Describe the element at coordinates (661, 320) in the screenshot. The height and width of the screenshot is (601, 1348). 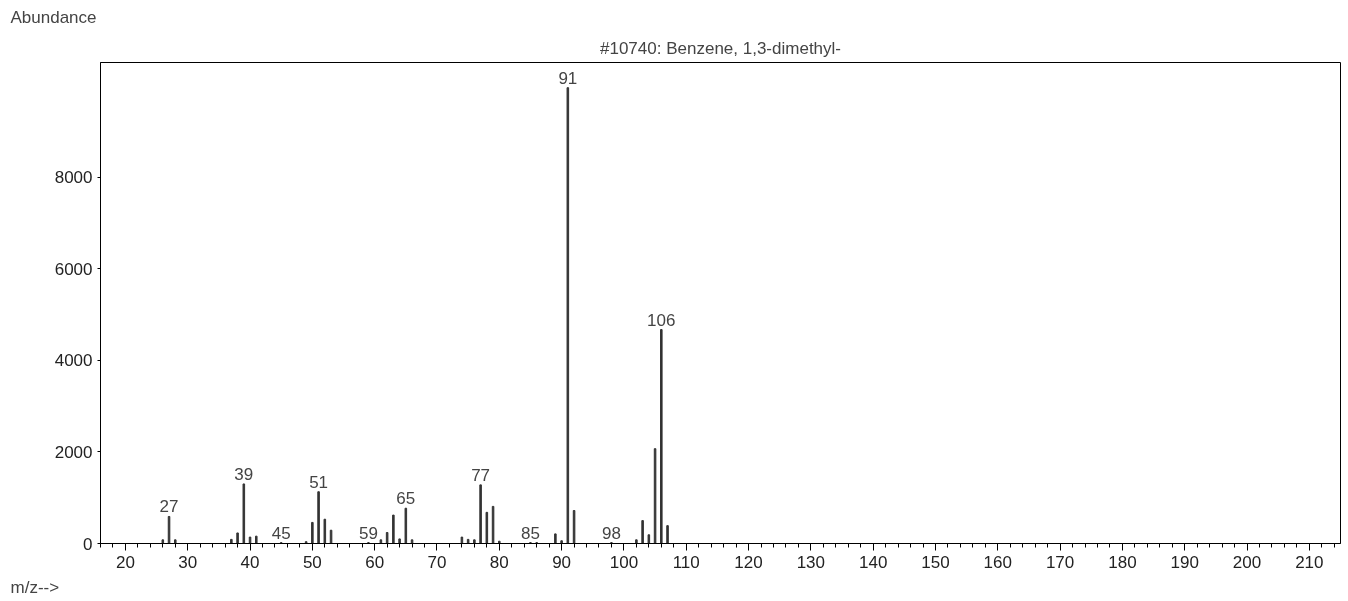
I see `annotation: 106` at that location.